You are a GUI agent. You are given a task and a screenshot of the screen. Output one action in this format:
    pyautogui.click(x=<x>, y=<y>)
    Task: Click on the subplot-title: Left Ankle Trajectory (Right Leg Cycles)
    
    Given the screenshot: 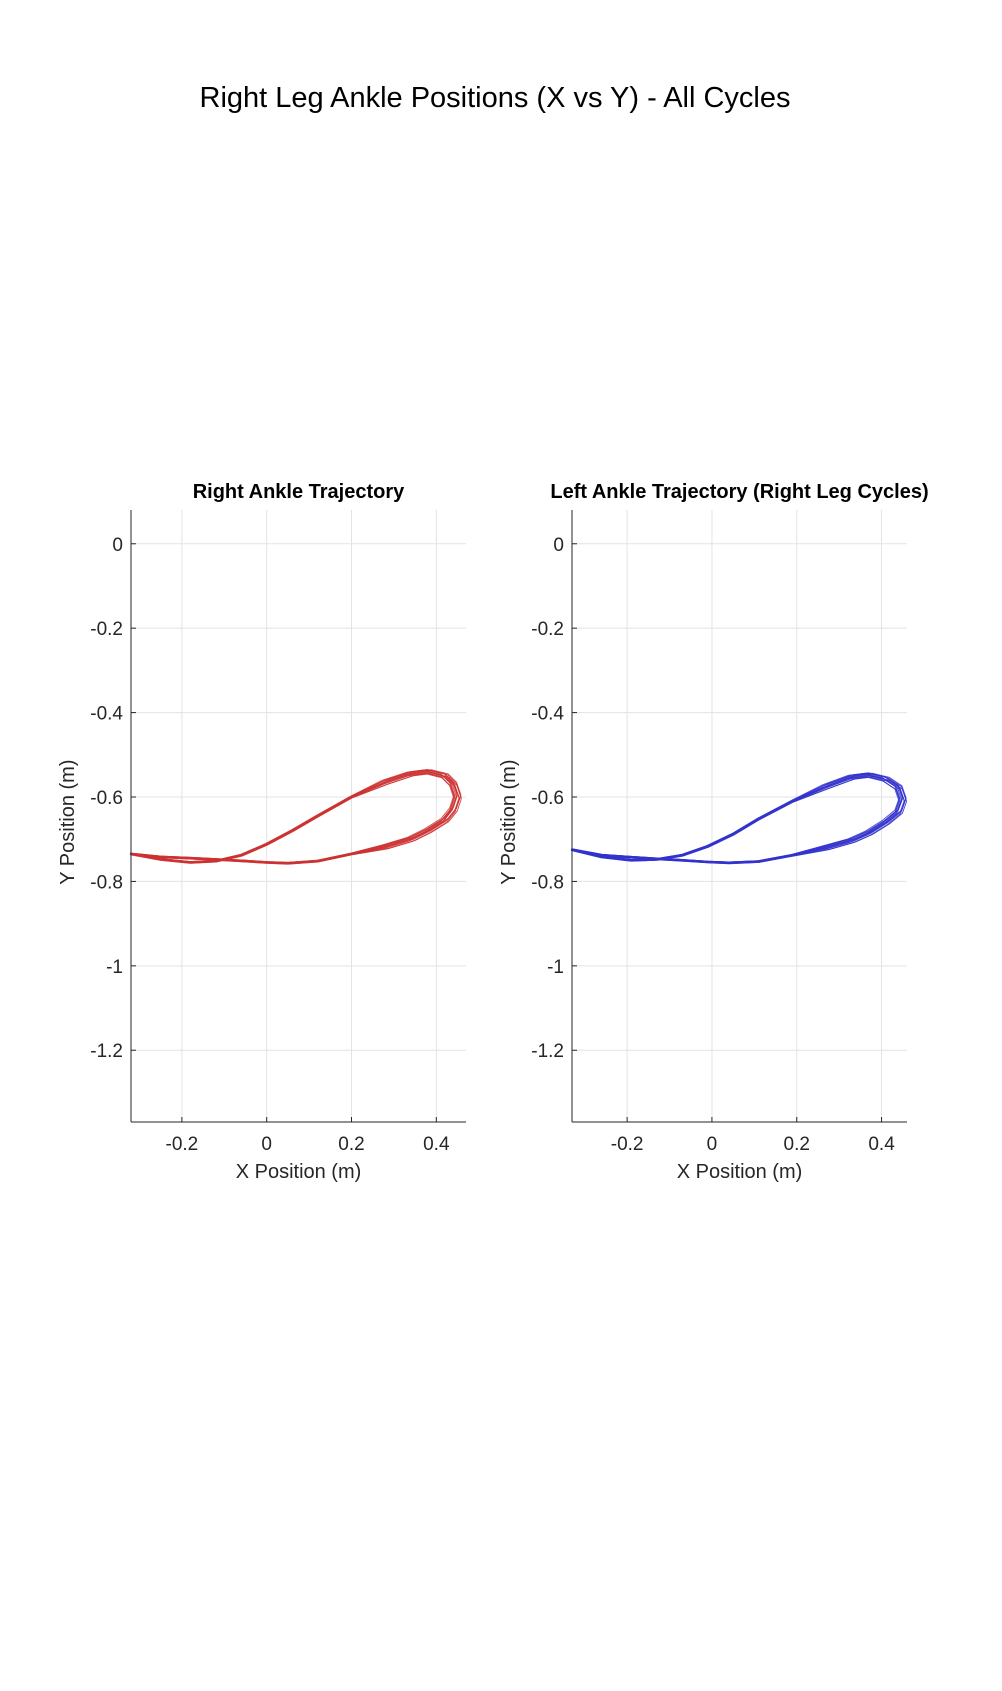 What is the action you would take?
    pyautogui.click(x=739, y=492)
    